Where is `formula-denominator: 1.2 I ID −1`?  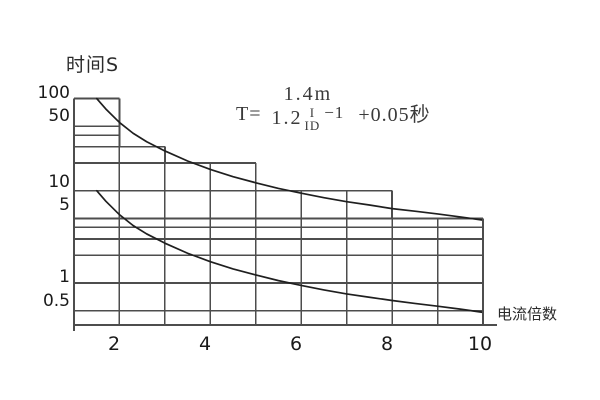 formula-denominator: 1.2 I ID −1 is located at coordinates (308, 117).